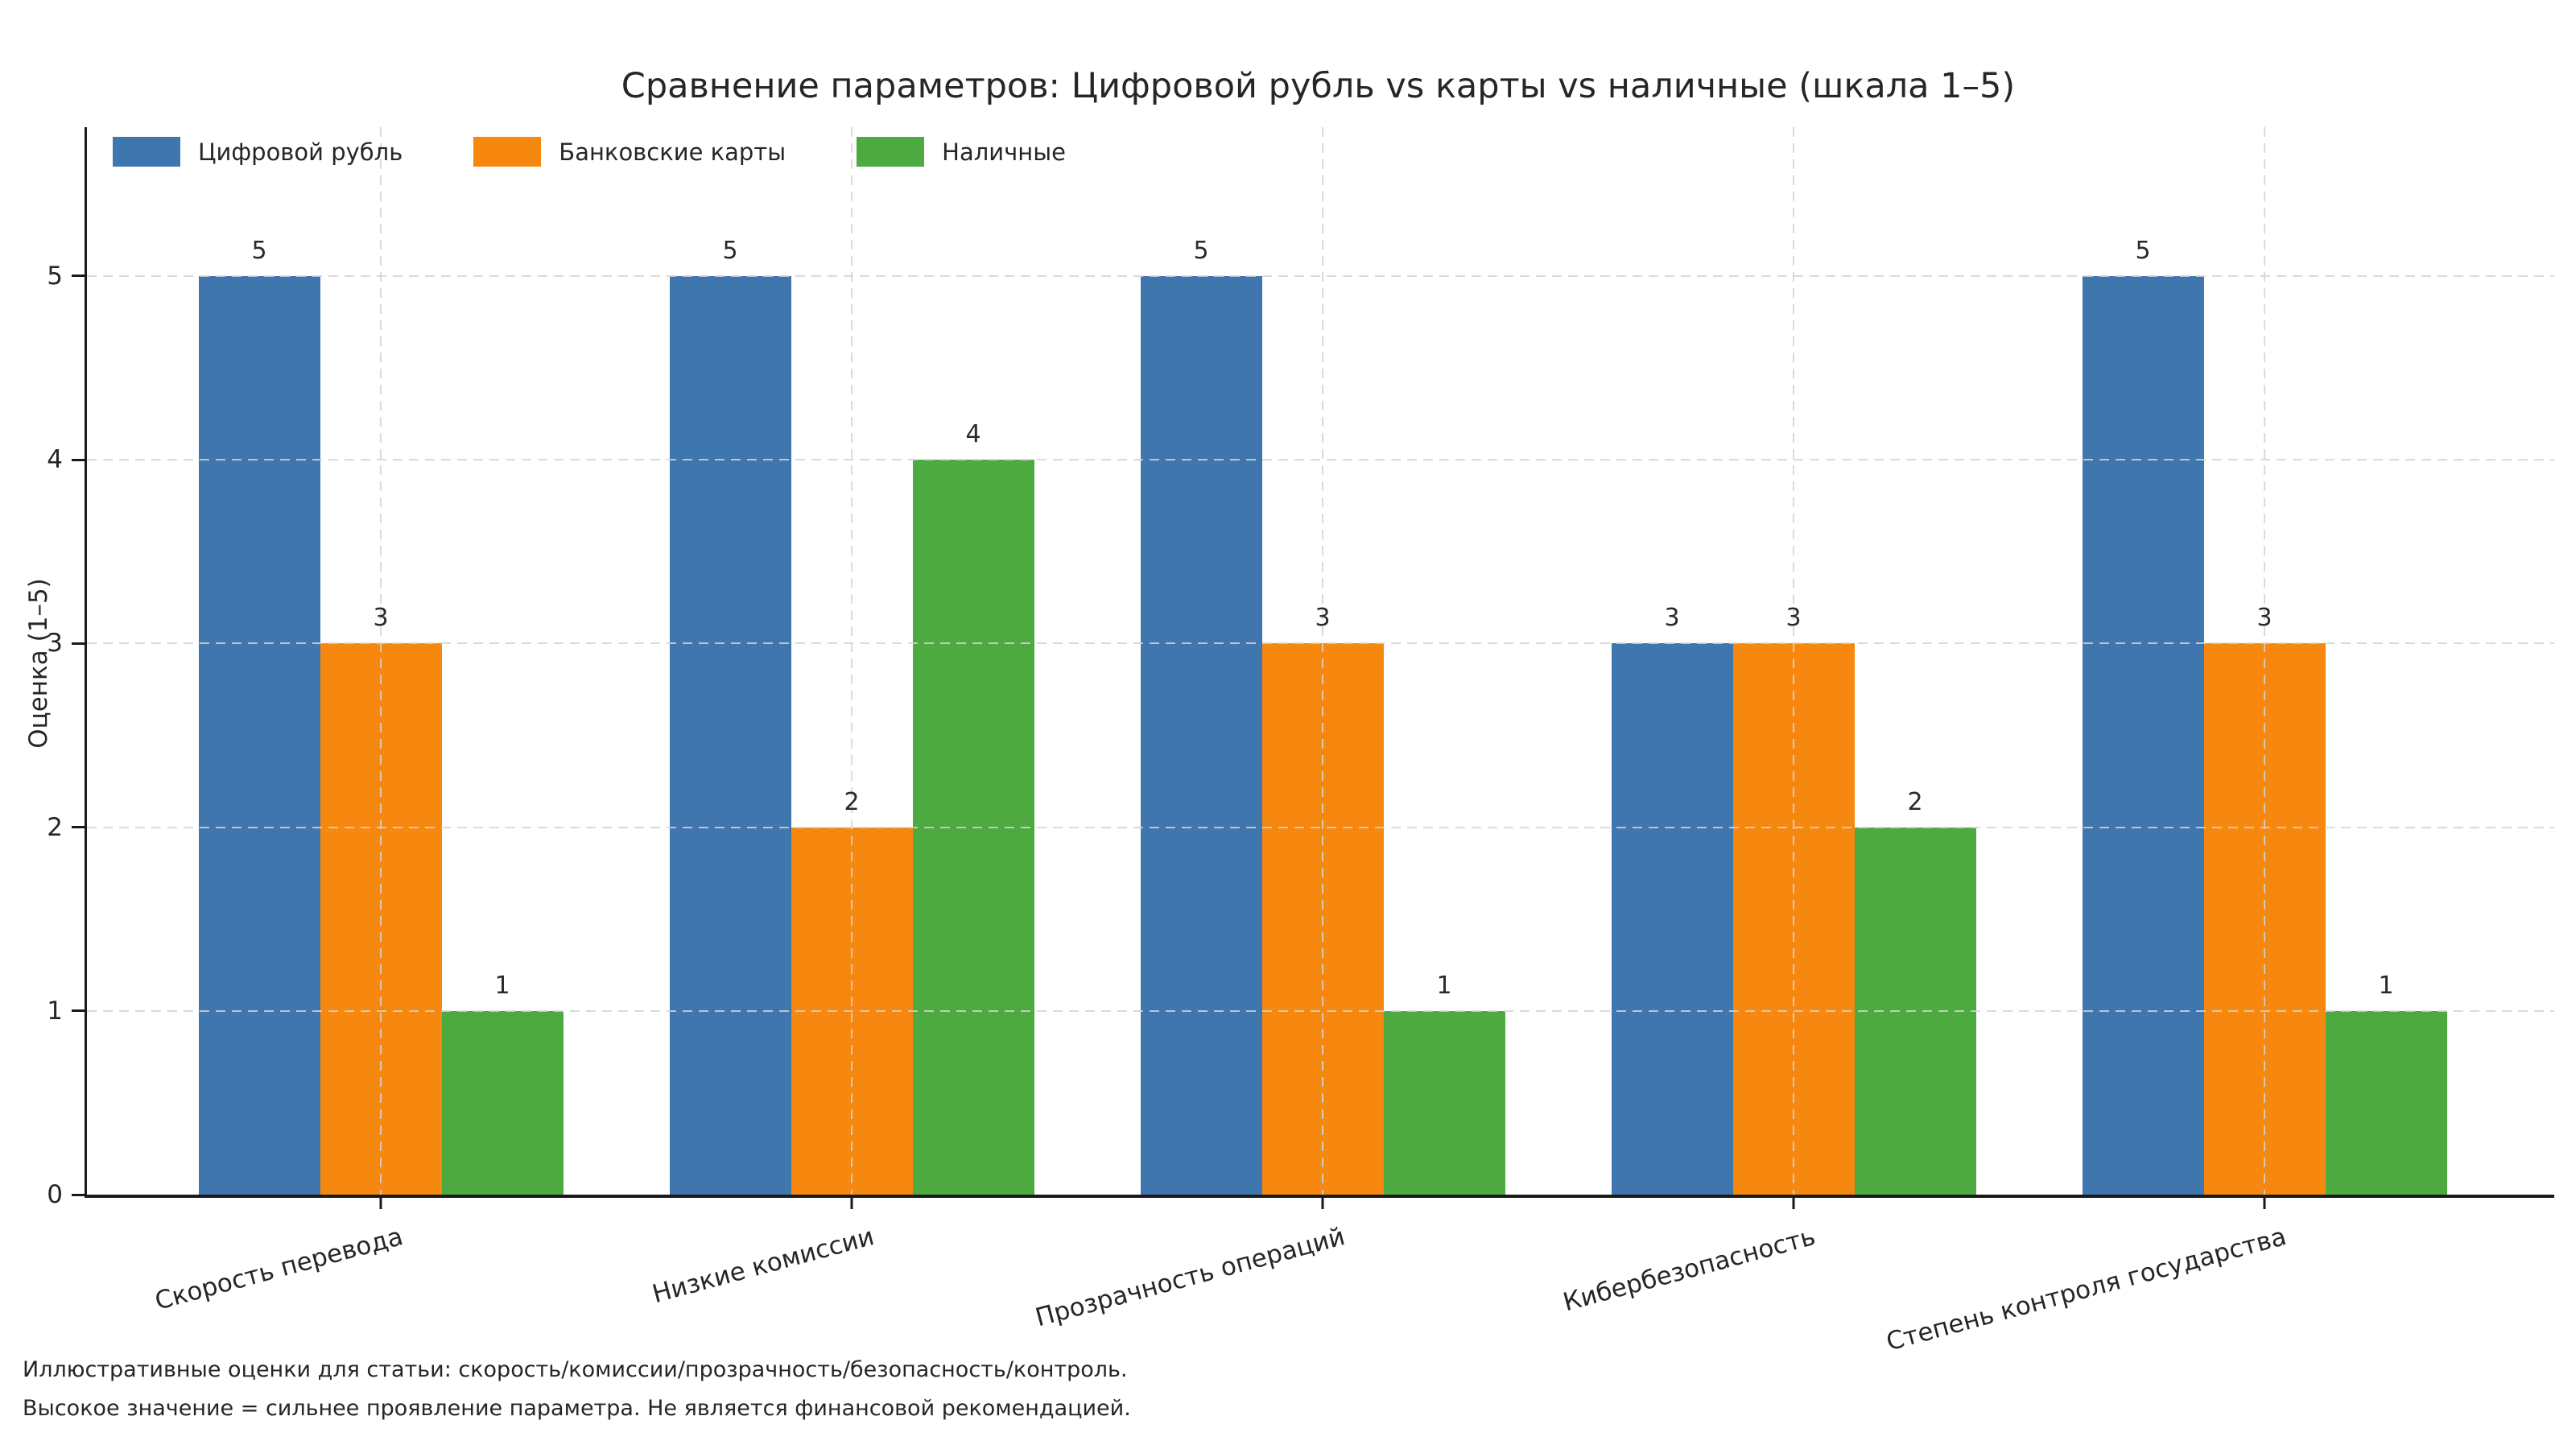 The width and height of the screenshot is (2576, 1449). Describe the element at coordinates (55, 643) in the screenshot. I see `y-tick-label: 3` at that location.